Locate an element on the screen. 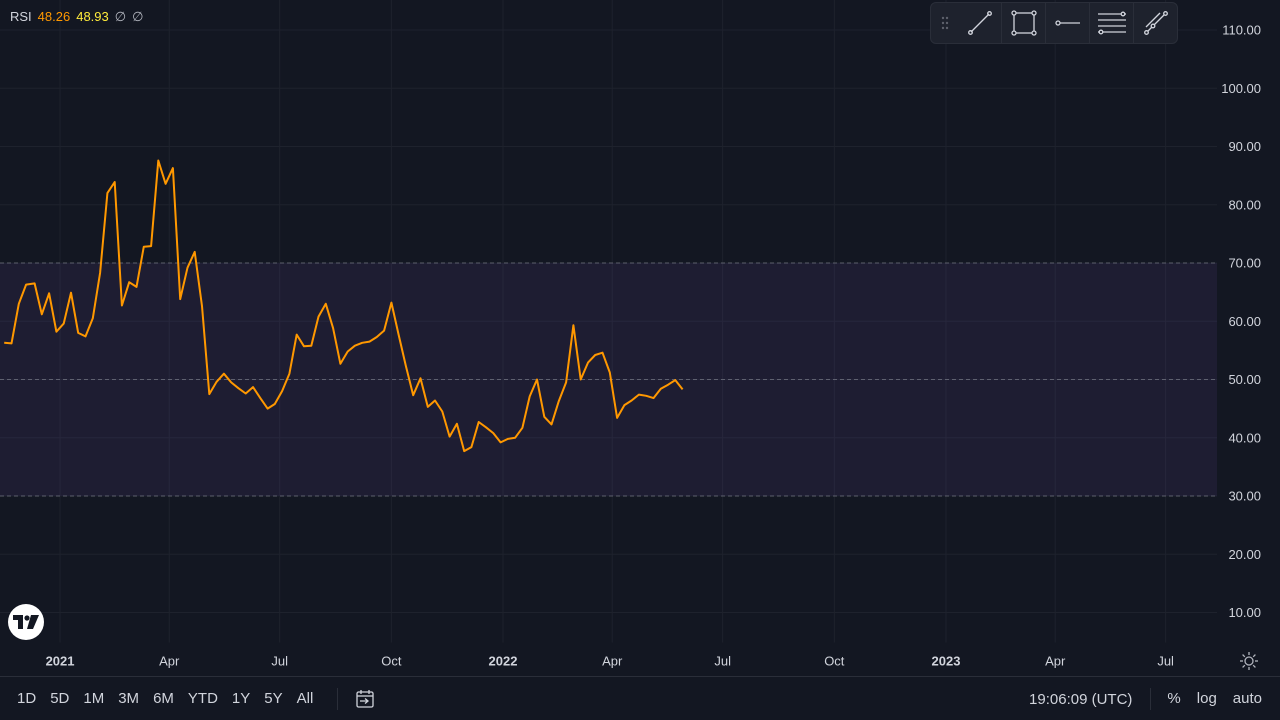 The width and height of the screenshot is (1280, 720). range-5y-button: 5Y is located at coordinates (273, 698).